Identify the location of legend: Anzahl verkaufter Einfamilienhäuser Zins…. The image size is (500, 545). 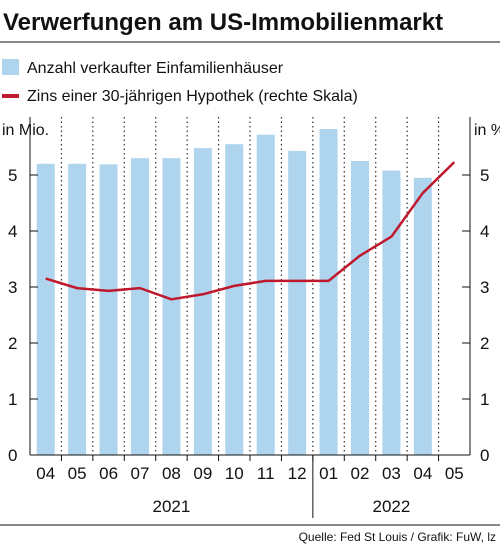
(180, 82).